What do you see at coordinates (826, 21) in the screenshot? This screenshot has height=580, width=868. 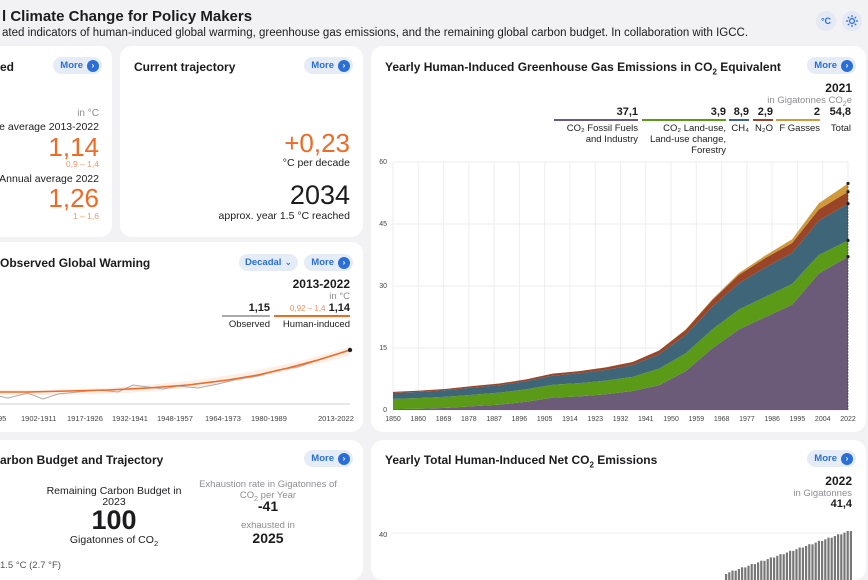 I see `unit-toggle-button: °C` at bounding box center [826, 21].